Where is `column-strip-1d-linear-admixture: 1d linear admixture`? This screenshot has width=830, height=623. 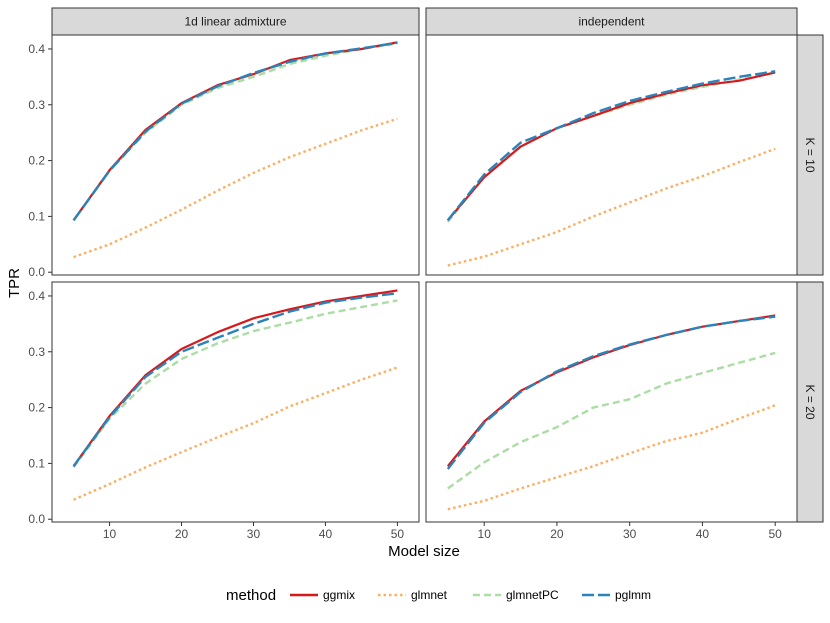
column-strip-1d-linear-admixture: 1d linear admixture is located at coordinates (235, 21).